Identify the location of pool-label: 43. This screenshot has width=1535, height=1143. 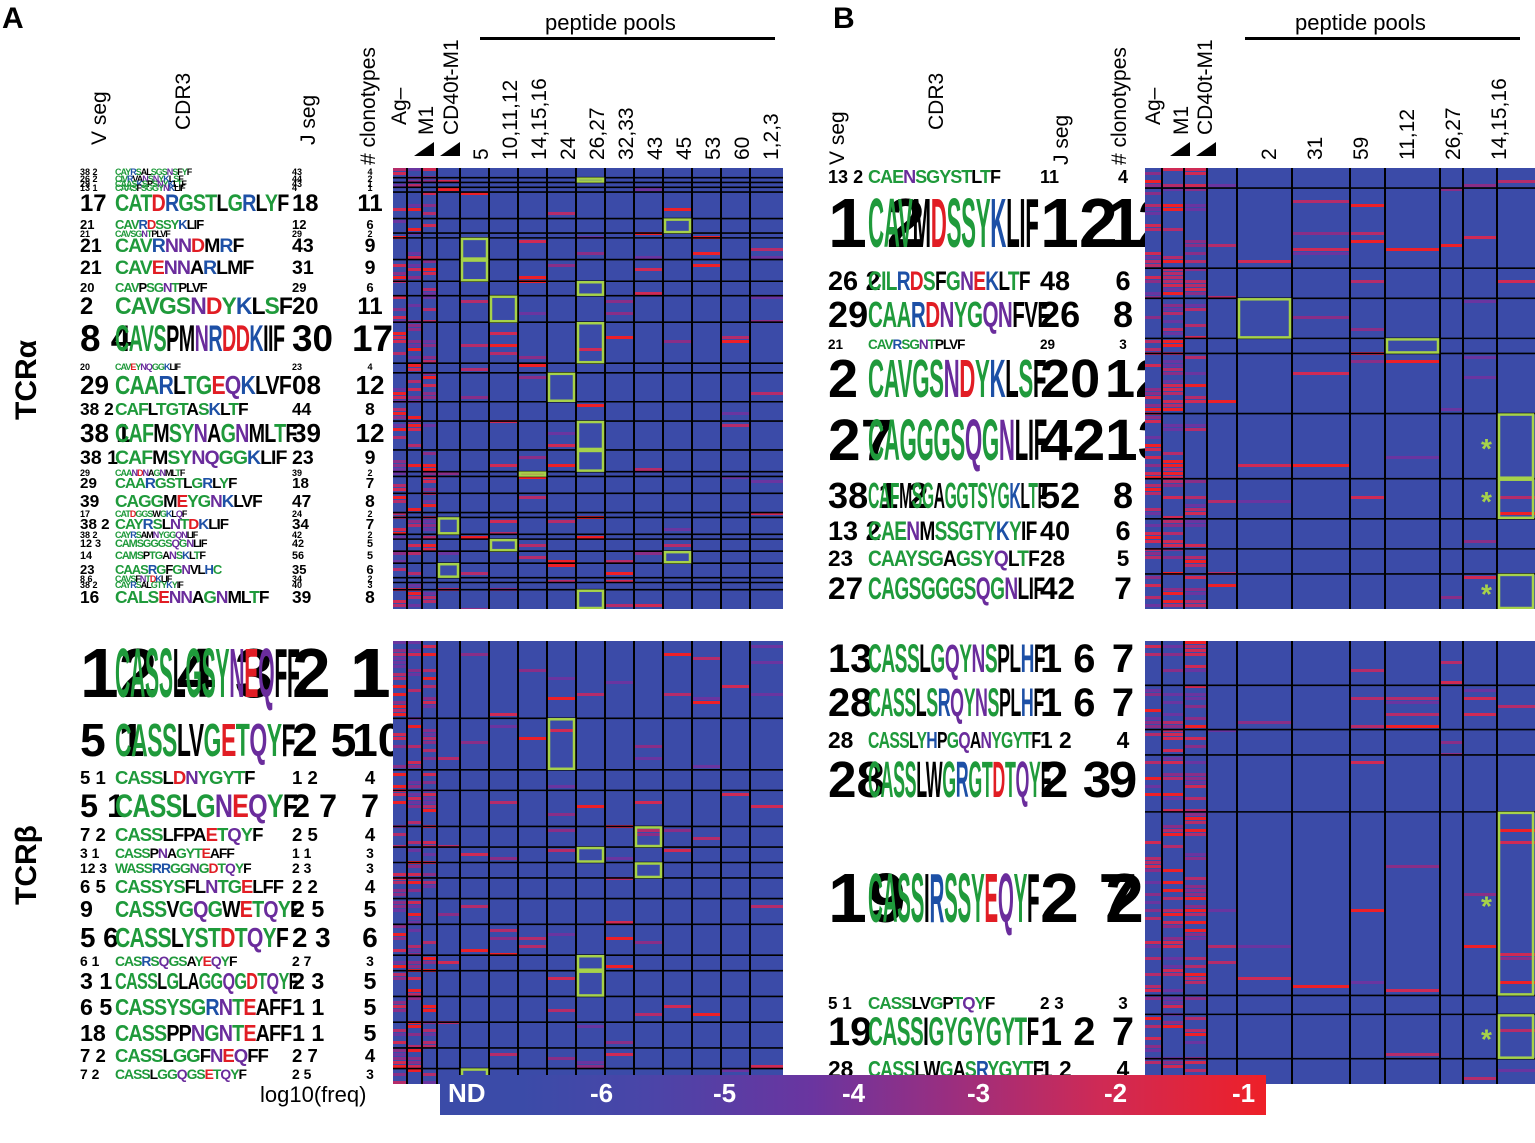
(655, 148).